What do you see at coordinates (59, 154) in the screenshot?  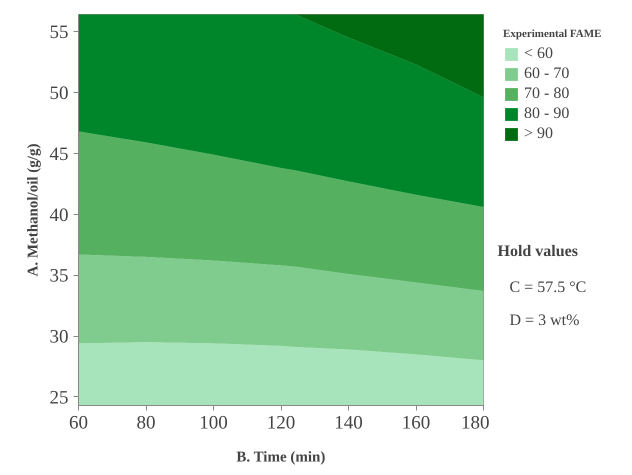 I see `y-tick-label: 45` at bounding box center [59, 154].